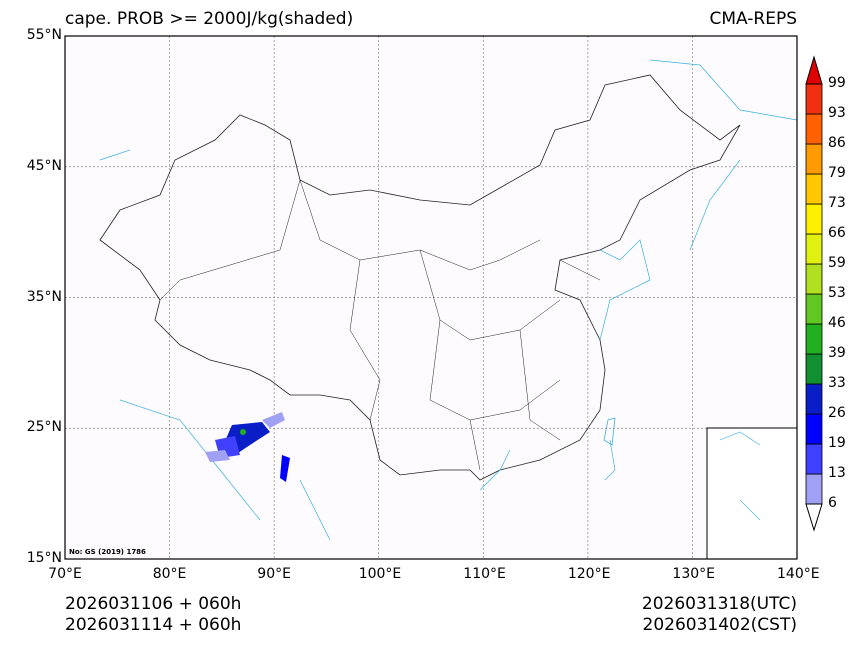 The height and width of the screenshot is (647, 860). Describe the element at coordinates (837, 83) in the screenshot. I see `colorbar-label: 99` at that location.